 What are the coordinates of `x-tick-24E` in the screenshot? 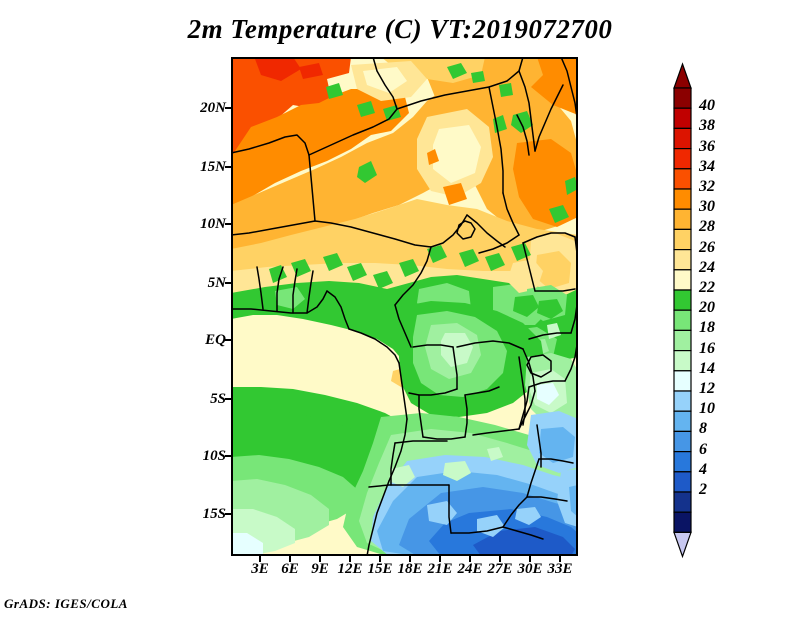 It's located at (470, 559).